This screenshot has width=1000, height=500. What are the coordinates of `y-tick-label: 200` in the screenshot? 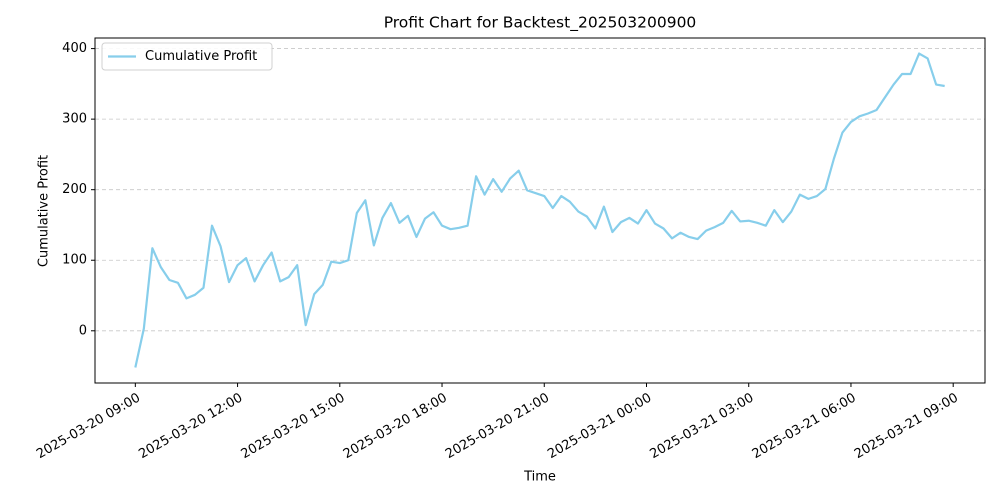 It's located at (74, 189).